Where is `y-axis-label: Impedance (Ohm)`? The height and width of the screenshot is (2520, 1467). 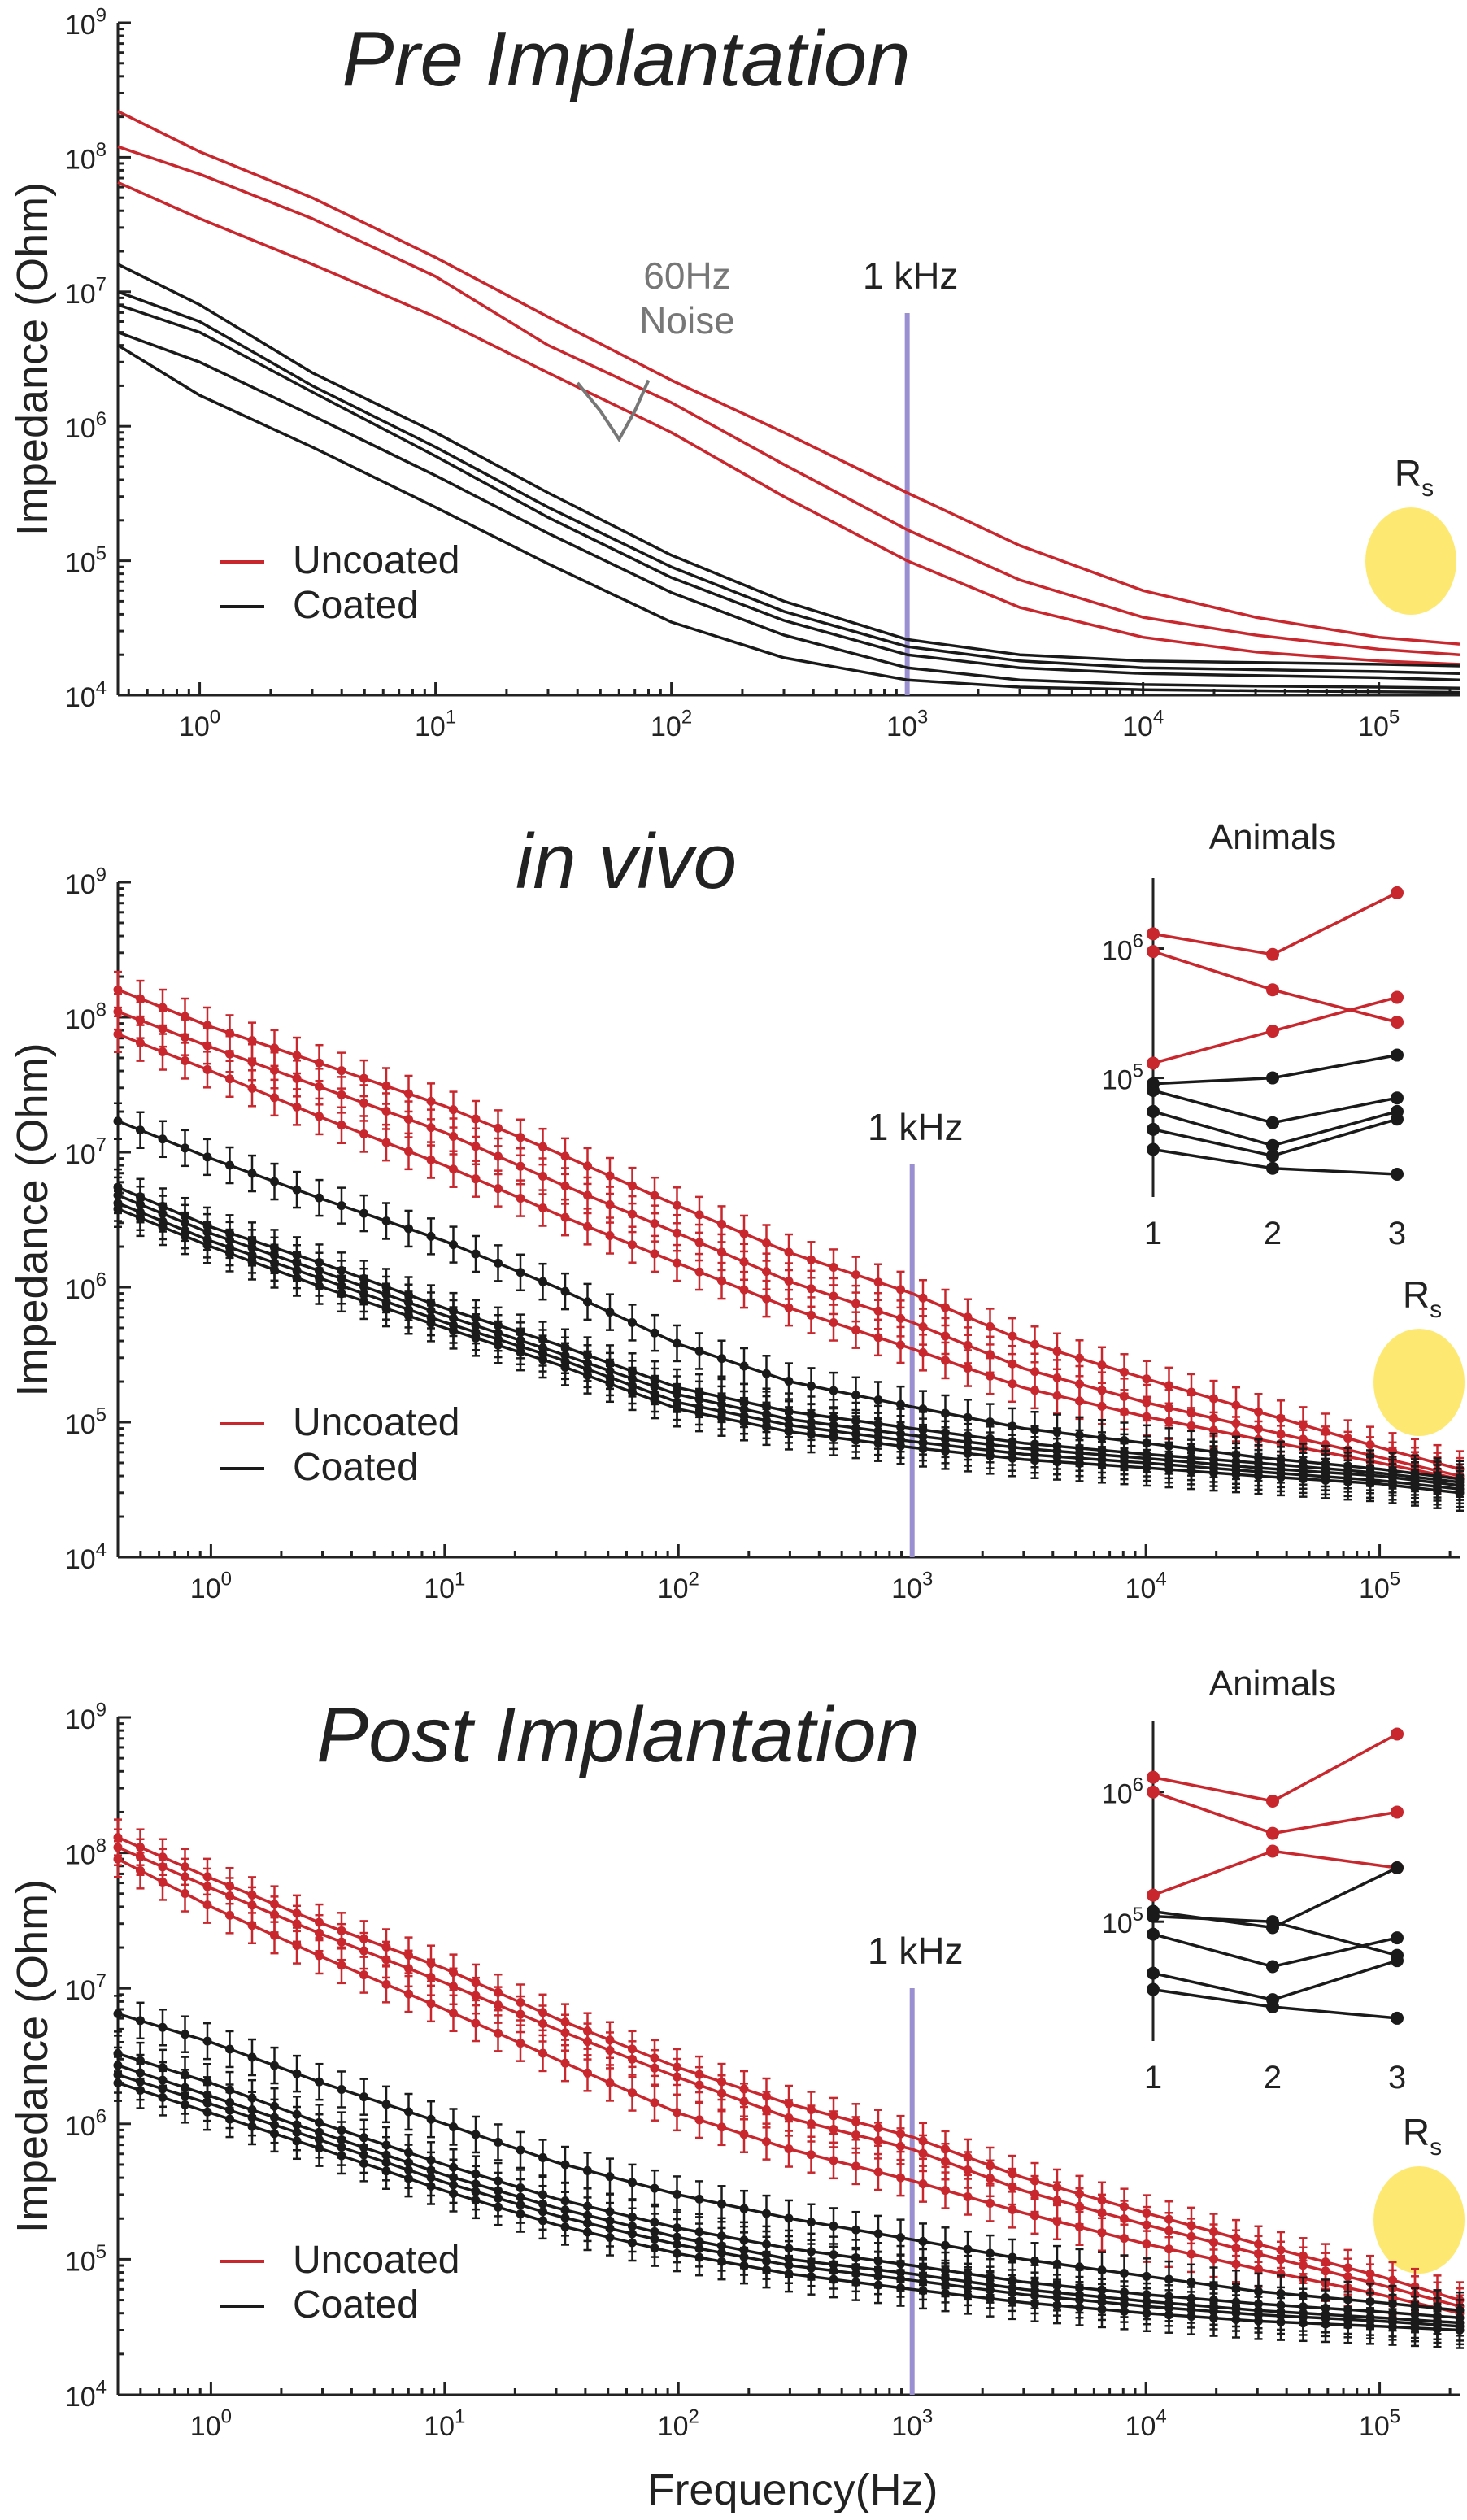
y-axis-label: Impedance (Ohm) is located at coordinates (32, 1219).